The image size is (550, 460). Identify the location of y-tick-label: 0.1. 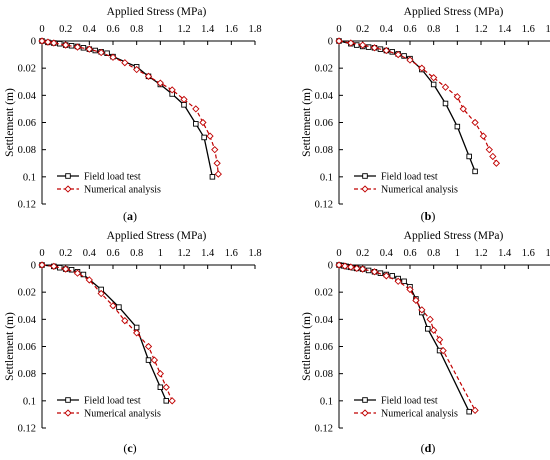
(29, 177).